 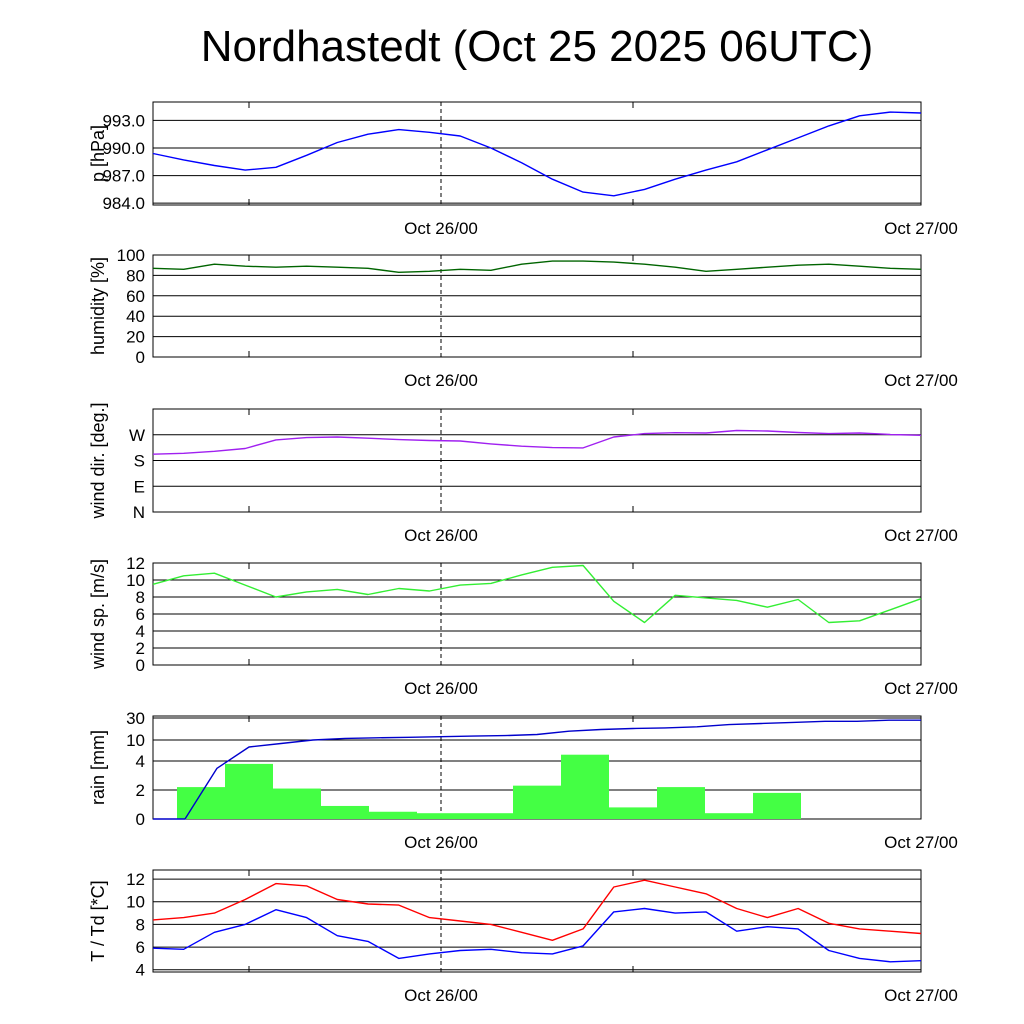 What do you see at coordinates (98, 460) in the screenshot?
I see `y-axis-label: wind dir. [deg.]` at bounding box center [98, 460].